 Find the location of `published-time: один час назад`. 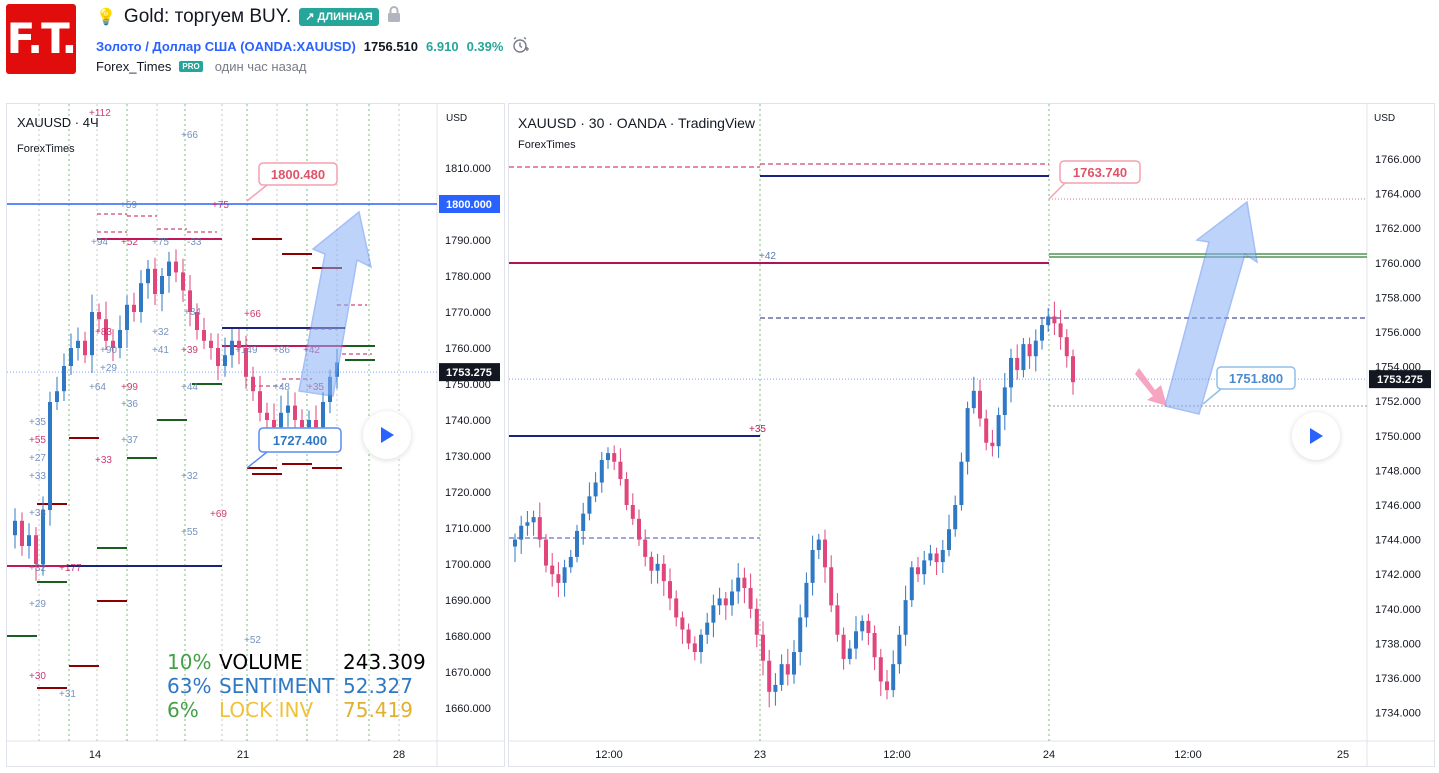

published-time: один час назад is located at coordinates (260, 66).